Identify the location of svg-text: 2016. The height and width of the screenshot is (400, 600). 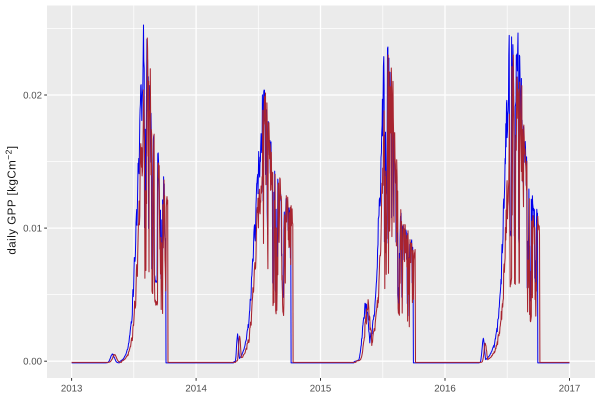
(445, 389).